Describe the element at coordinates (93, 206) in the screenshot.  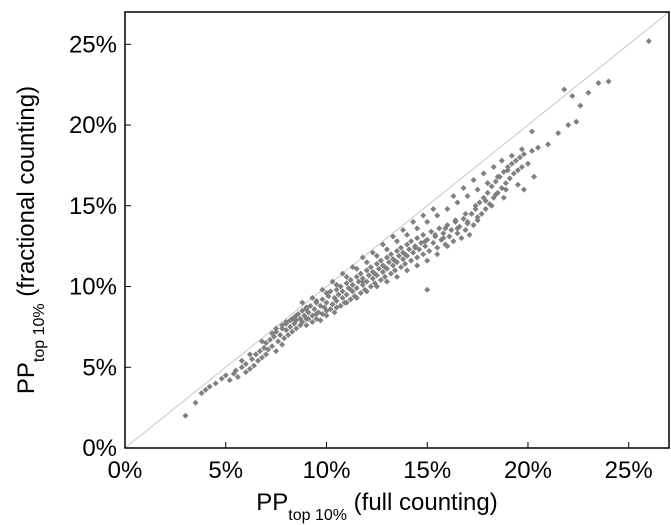
I see `y-tick-label: 15%` at that location.